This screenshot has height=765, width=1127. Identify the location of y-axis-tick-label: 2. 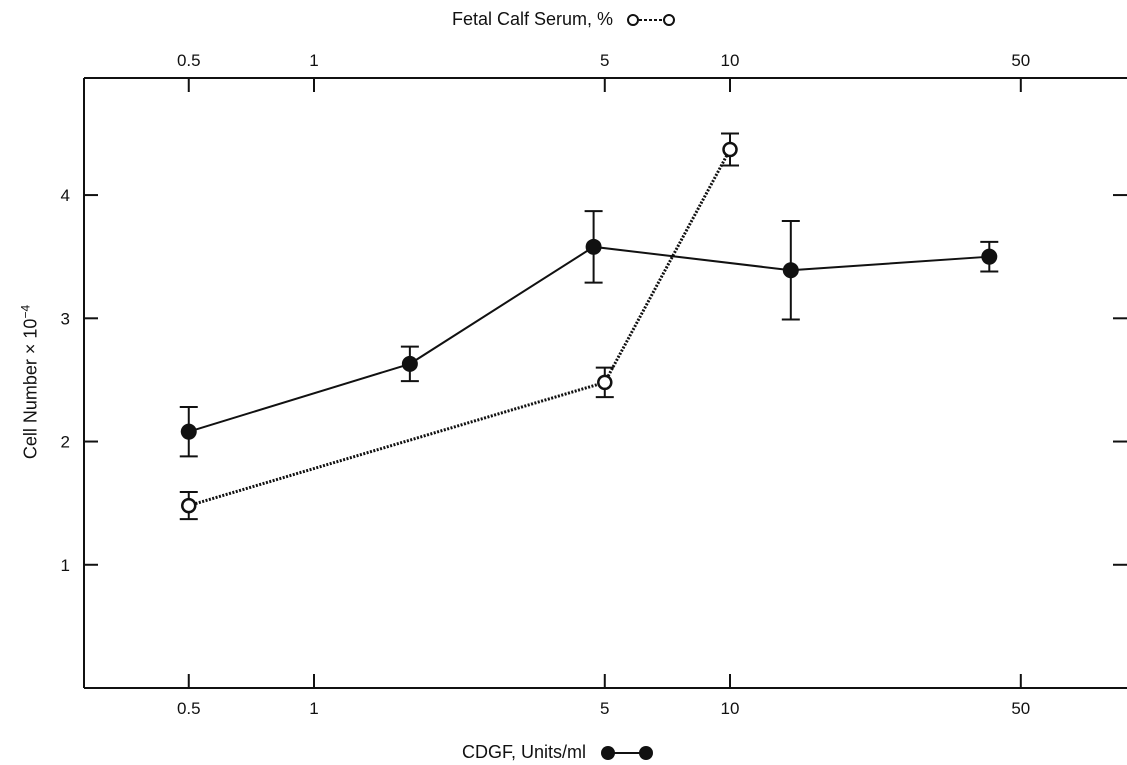
(65, 442).